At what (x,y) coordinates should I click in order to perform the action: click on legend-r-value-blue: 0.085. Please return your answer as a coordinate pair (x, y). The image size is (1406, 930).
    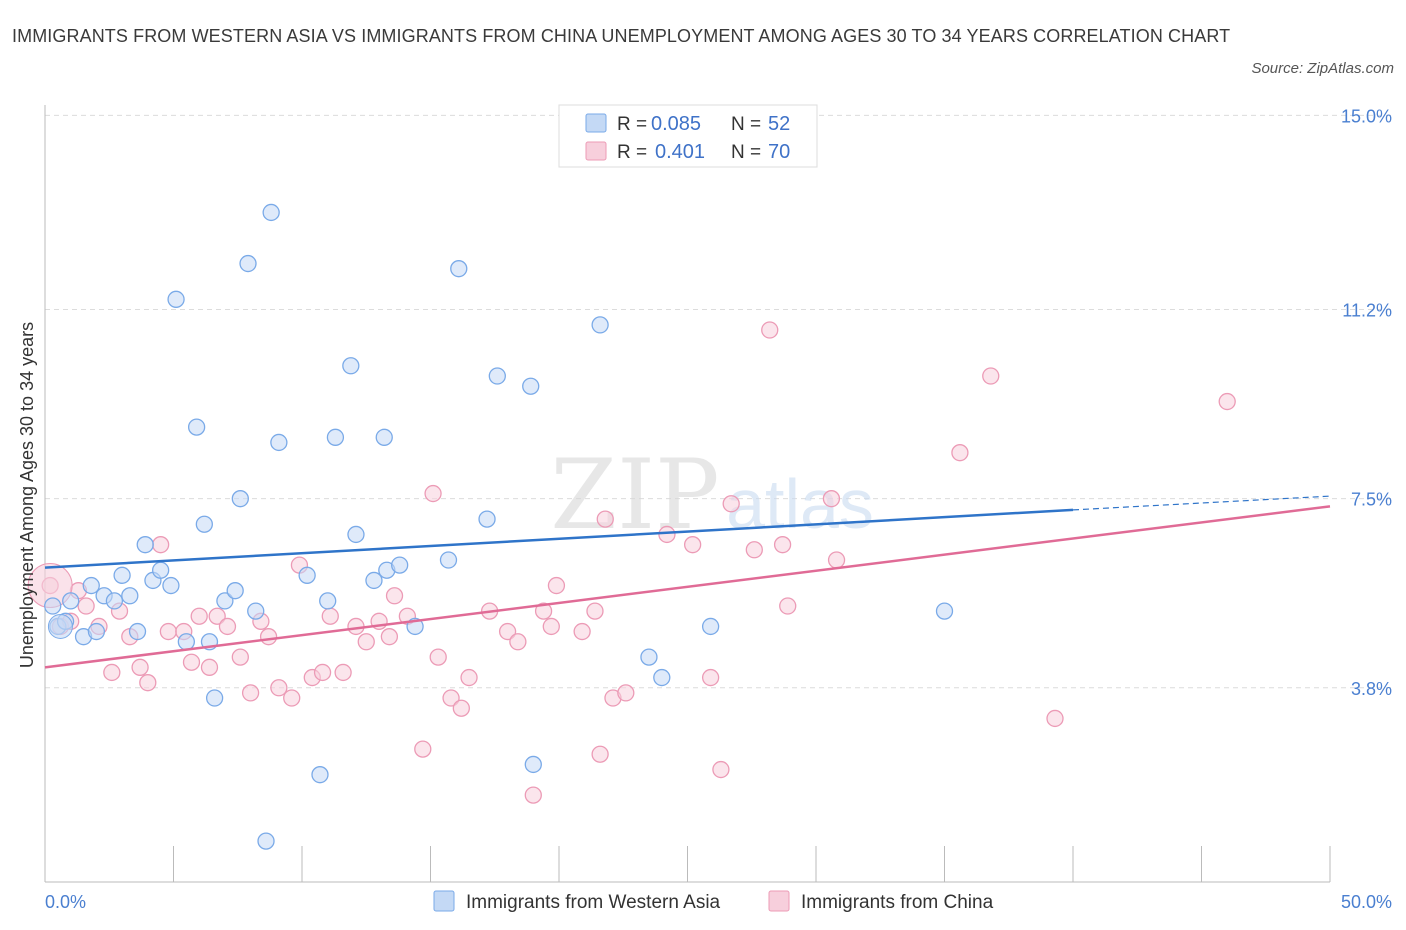
    Looking at the image, I should click on (676, 124).